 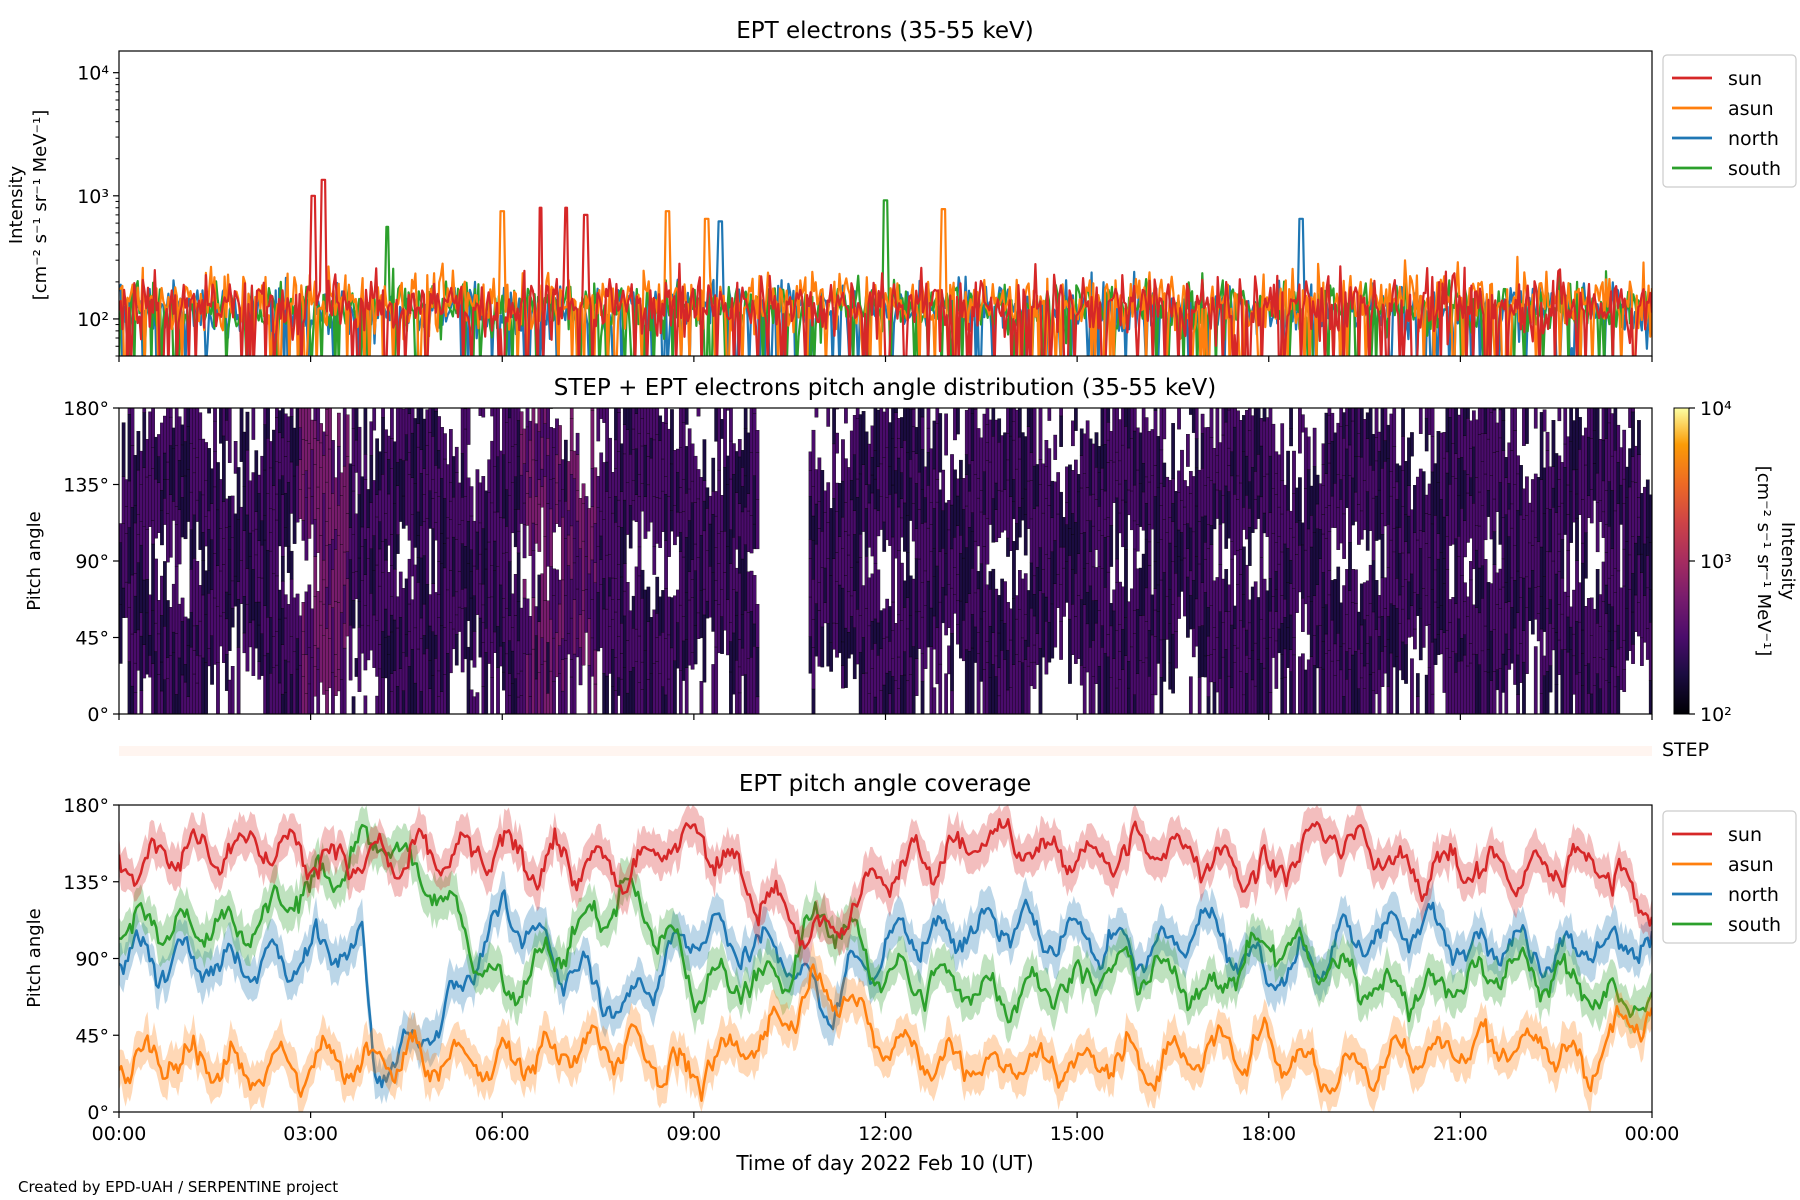 I want to click on intensity-legend: sun asun north south, so click(x=1729, y=121).